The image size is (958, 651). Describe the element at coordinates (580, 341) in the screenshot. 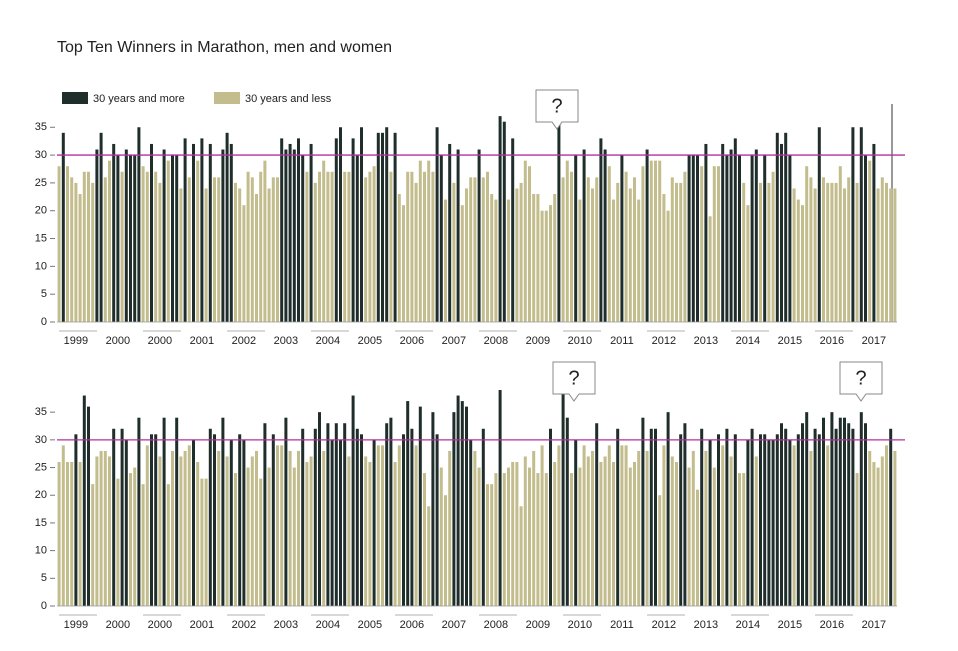

I see `x-tick-label: 2010` at that location.